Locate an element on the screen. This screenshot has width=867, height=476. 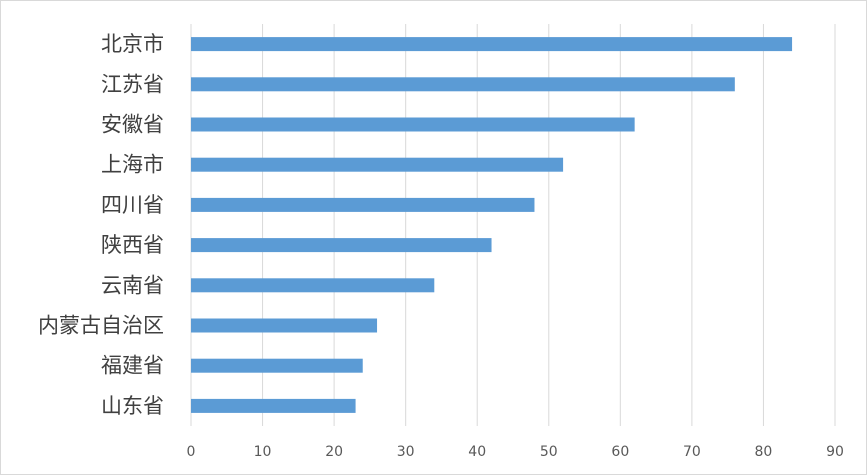
category-label: 福建省 is located at coordinates (132, 366).